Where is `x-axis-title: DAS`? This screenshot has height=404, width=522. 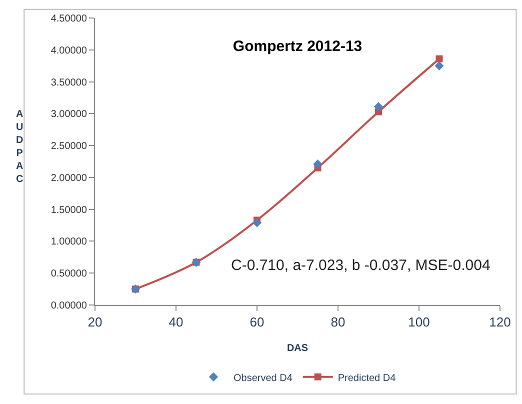
x-axis-title: DAS is located at coordinates (297, 348).